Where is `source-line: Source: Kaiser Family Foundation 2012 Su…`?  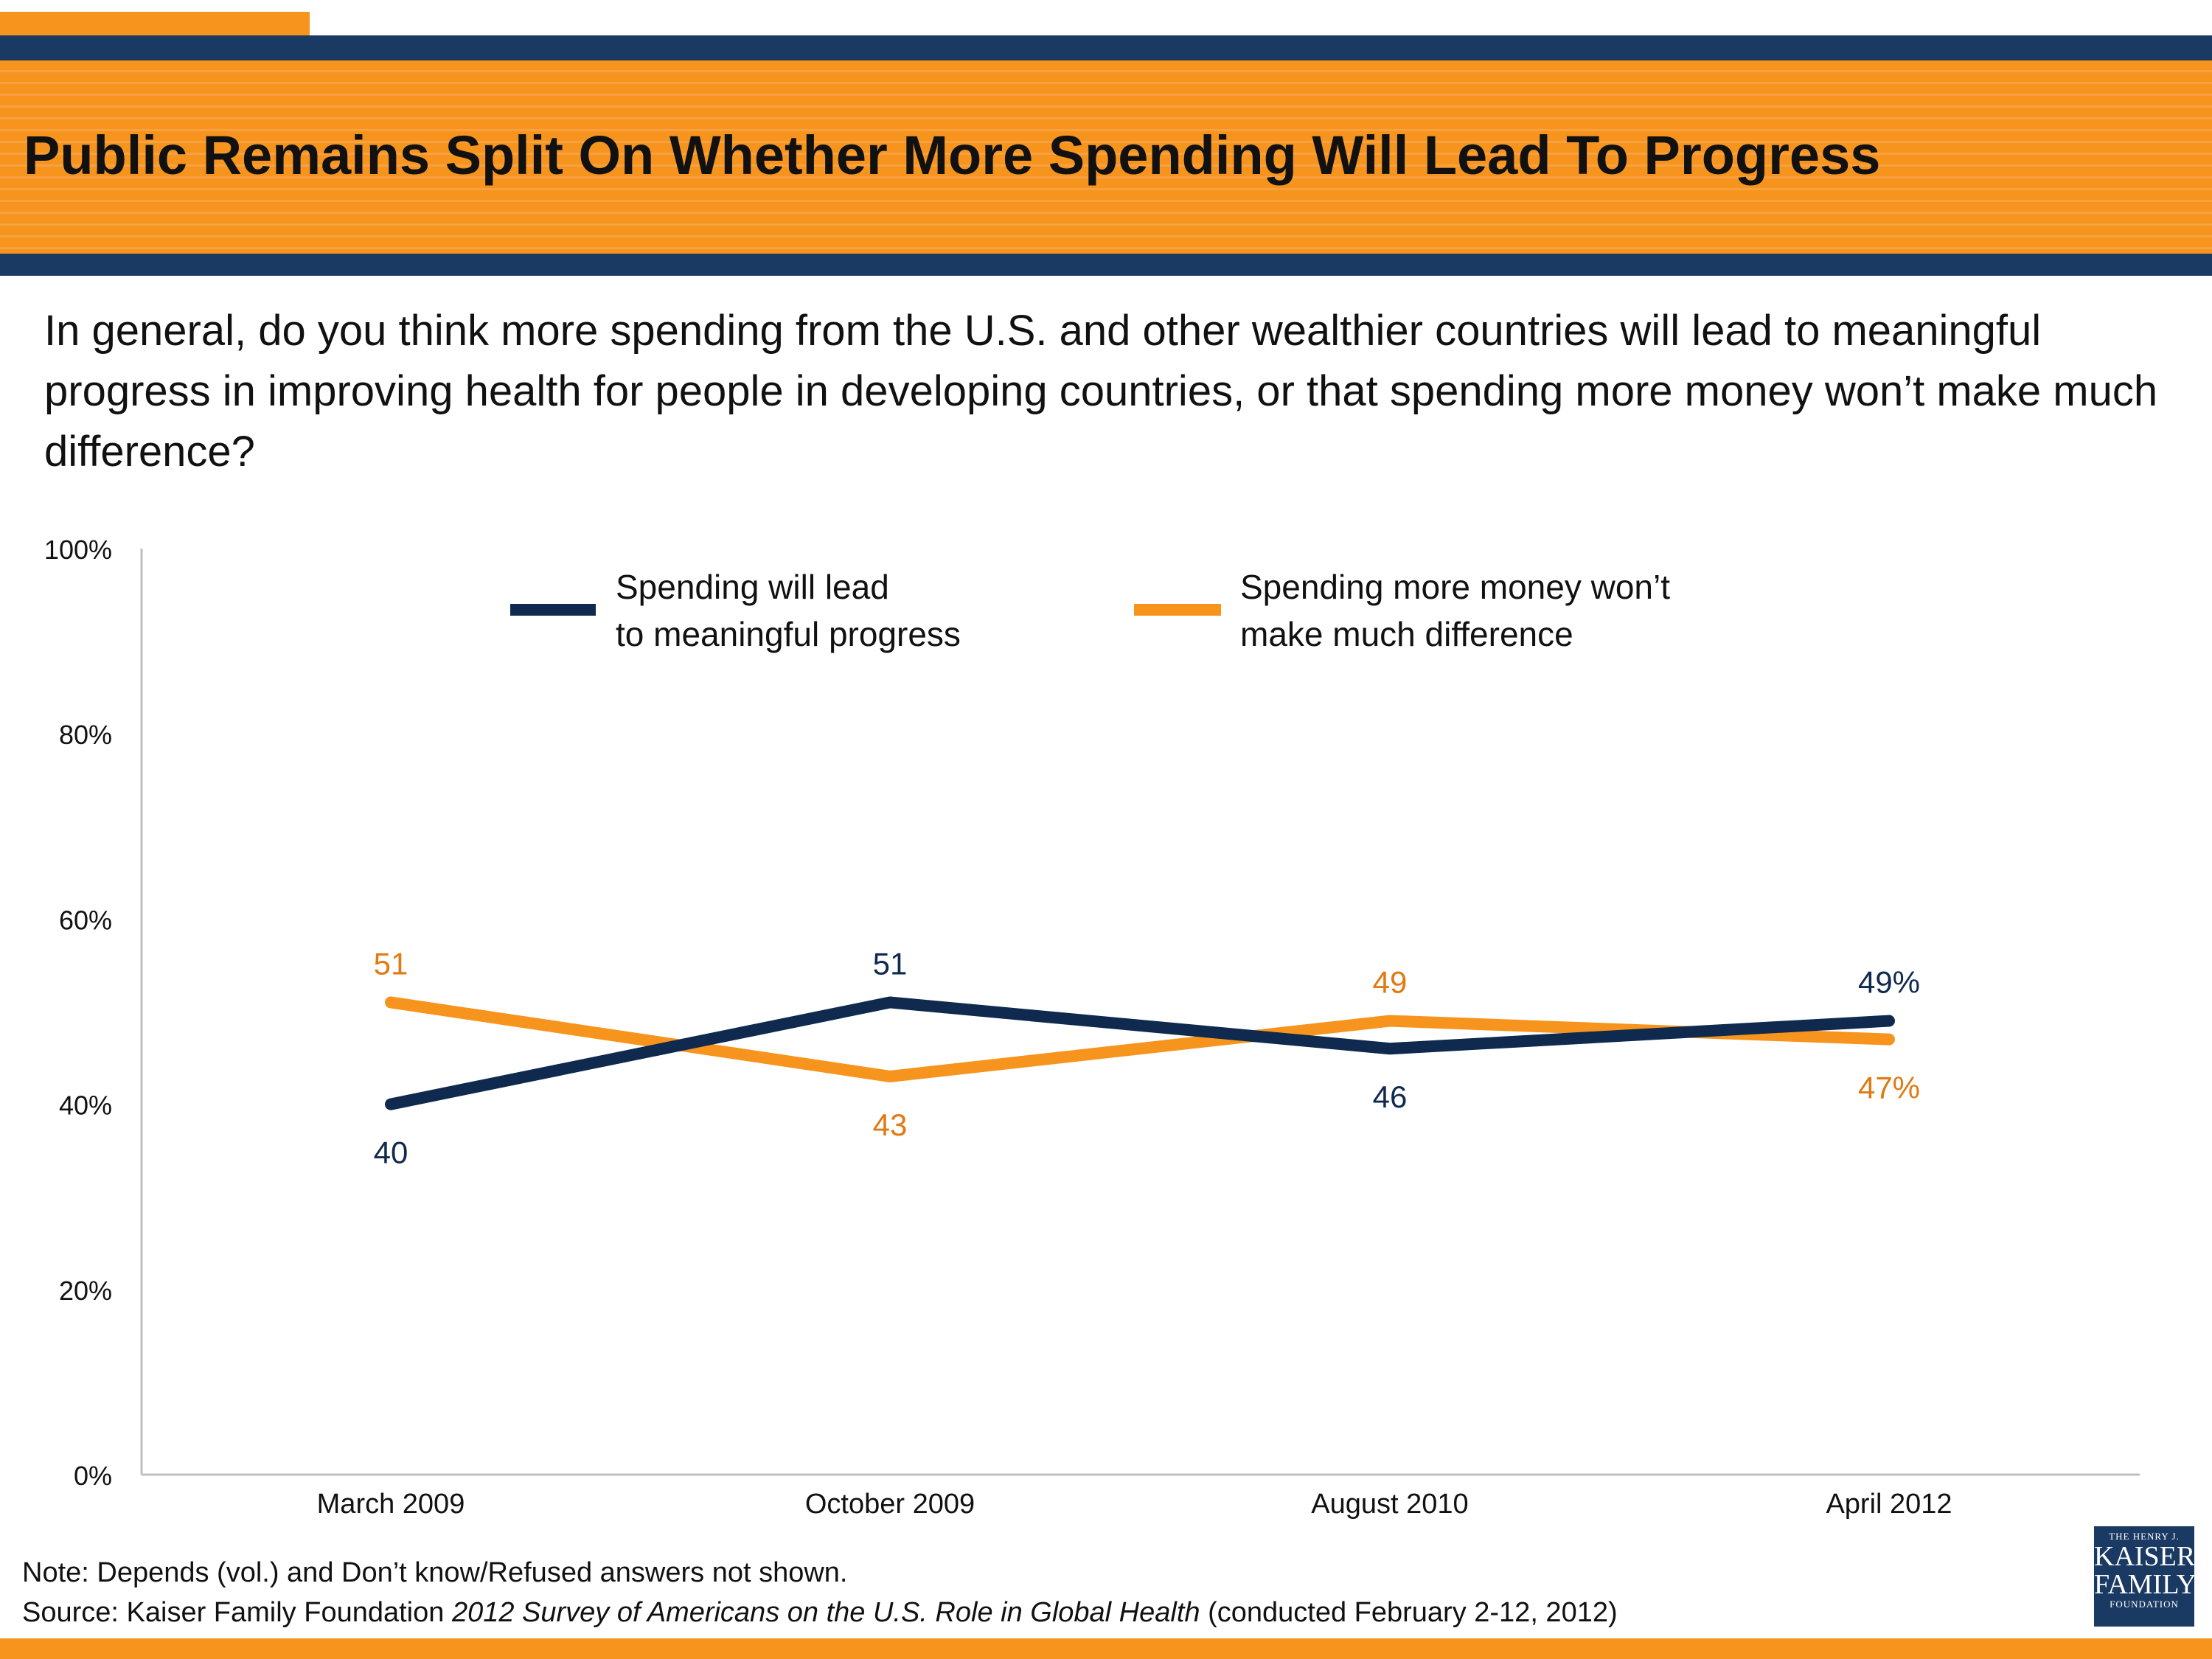 source-line: Source: Kaiser Family Foundation 2012 Su… is located at coordinates (820, 1613).